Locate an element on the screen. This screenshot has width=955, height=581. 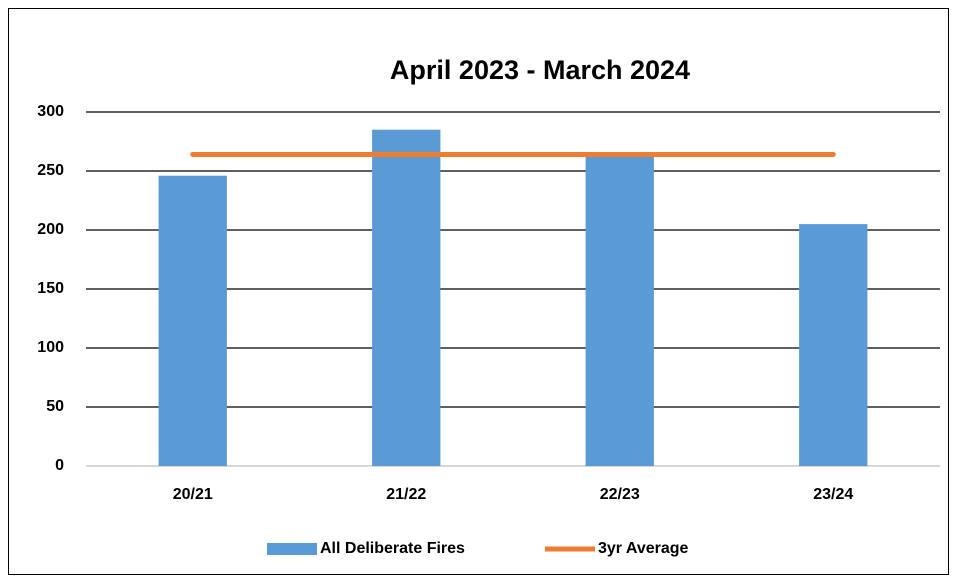
y-tick-label: 300 is located at coordinates (50, 111).